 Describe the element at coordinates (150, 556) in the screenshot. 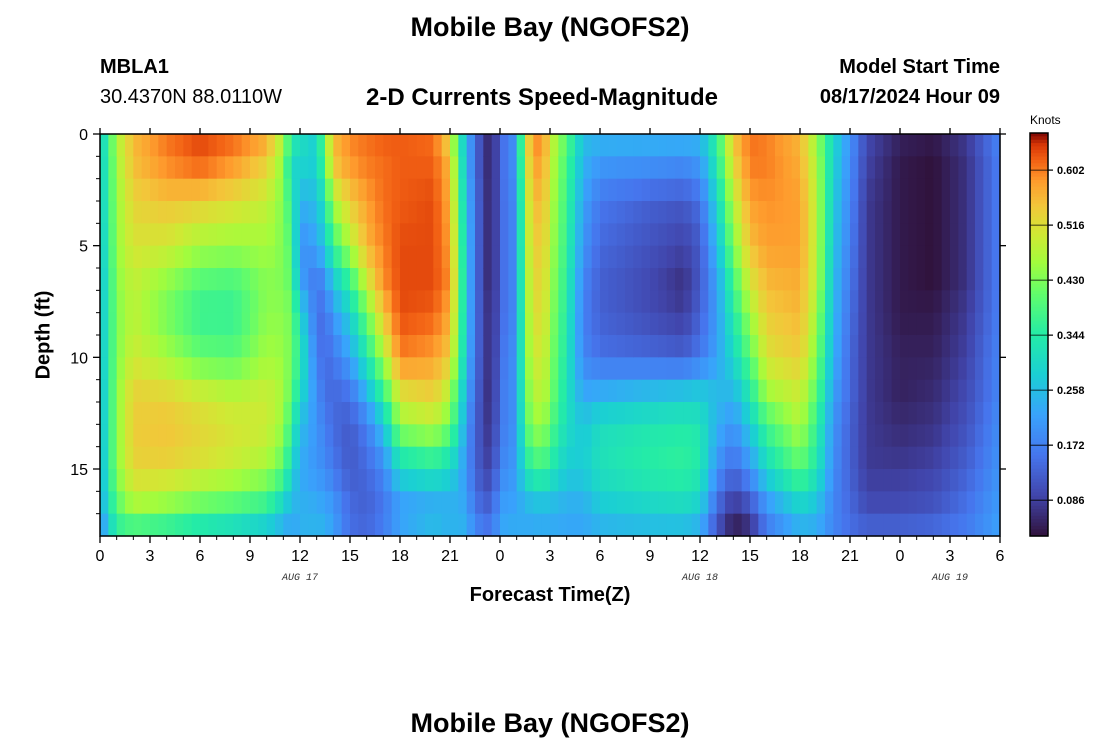

I see `x-tick-label: 3` at that location.